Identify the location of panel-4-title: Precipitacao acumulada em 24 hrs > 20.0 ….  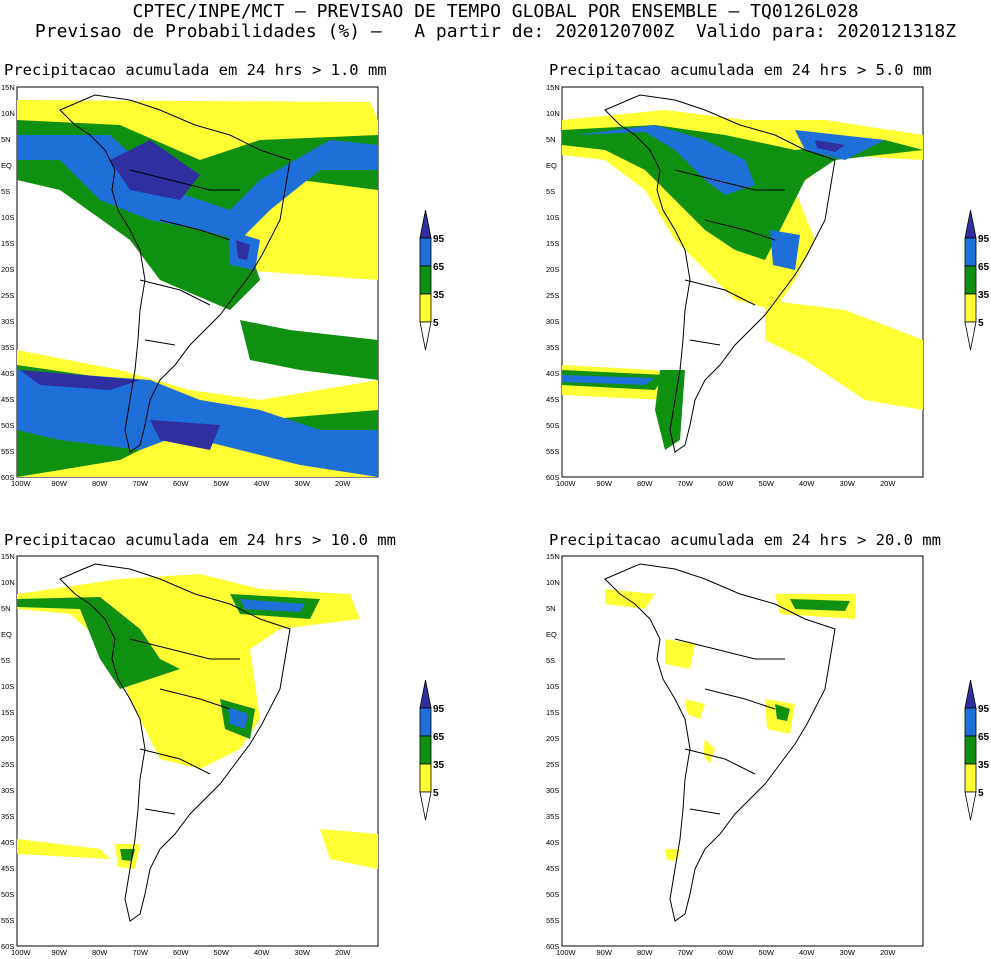
(745, 540).